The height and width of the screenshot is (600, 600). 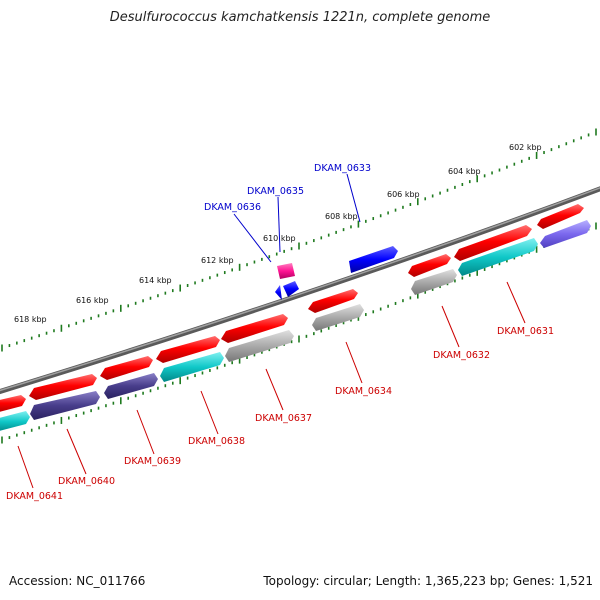 I want to click on gene-labels-top: DKAM_0633 DKAM_0635 DKAM_0636, so click(x=287, y=188).